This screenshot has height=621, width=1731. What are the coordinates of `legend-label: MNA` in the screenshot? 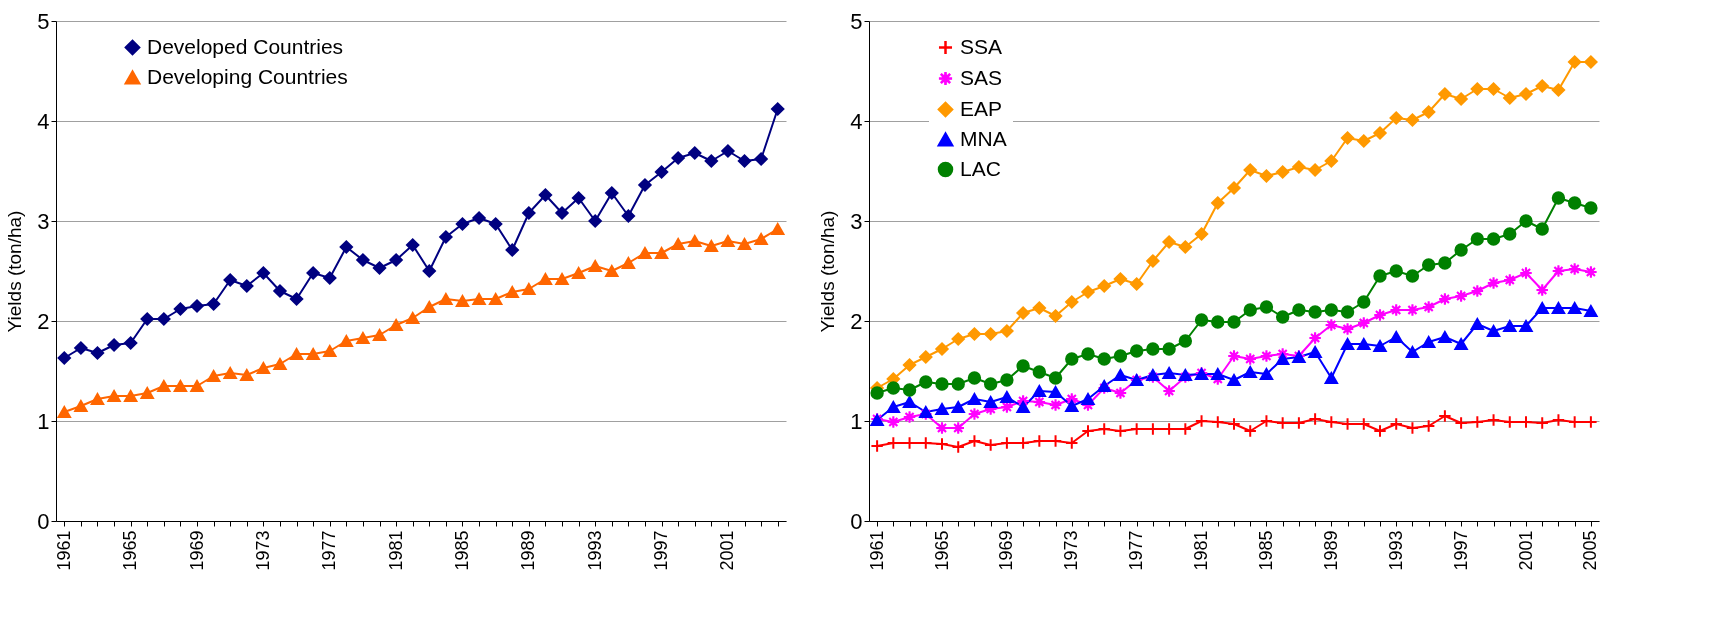 It's located at (983, 138).